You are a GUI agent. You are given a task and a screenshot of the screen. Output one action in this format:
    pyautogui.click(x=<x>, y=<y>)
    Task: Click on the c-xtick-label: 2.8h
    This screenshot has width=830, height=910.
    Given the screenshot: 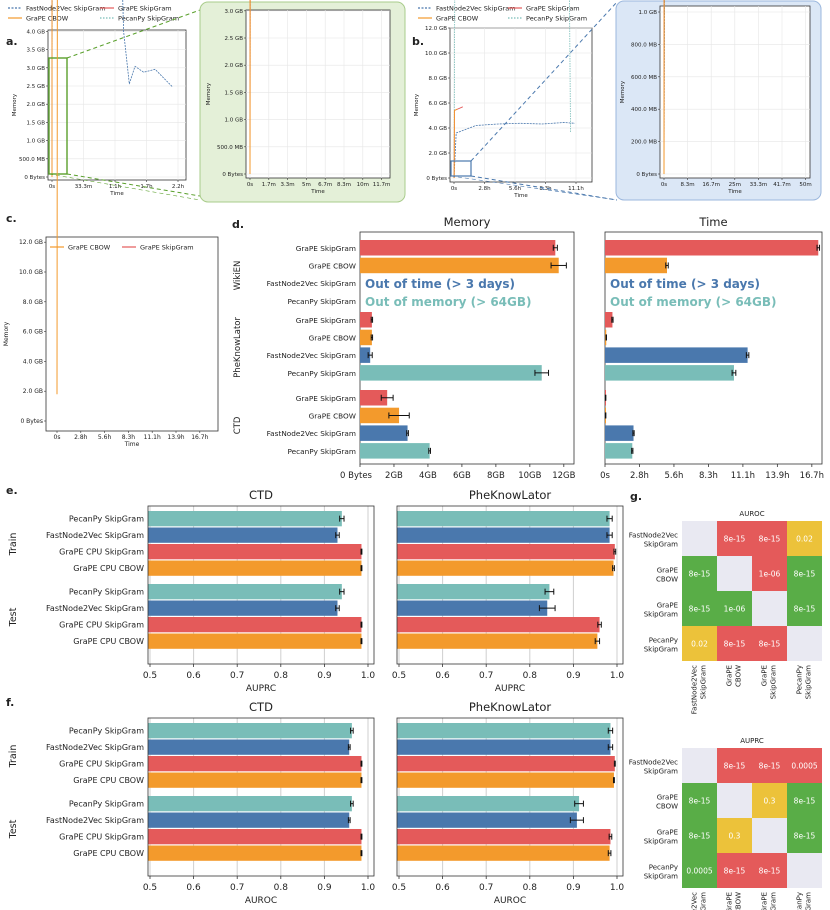 What is the action you would take?
    pyautogui.click(x=81, y=437)
    